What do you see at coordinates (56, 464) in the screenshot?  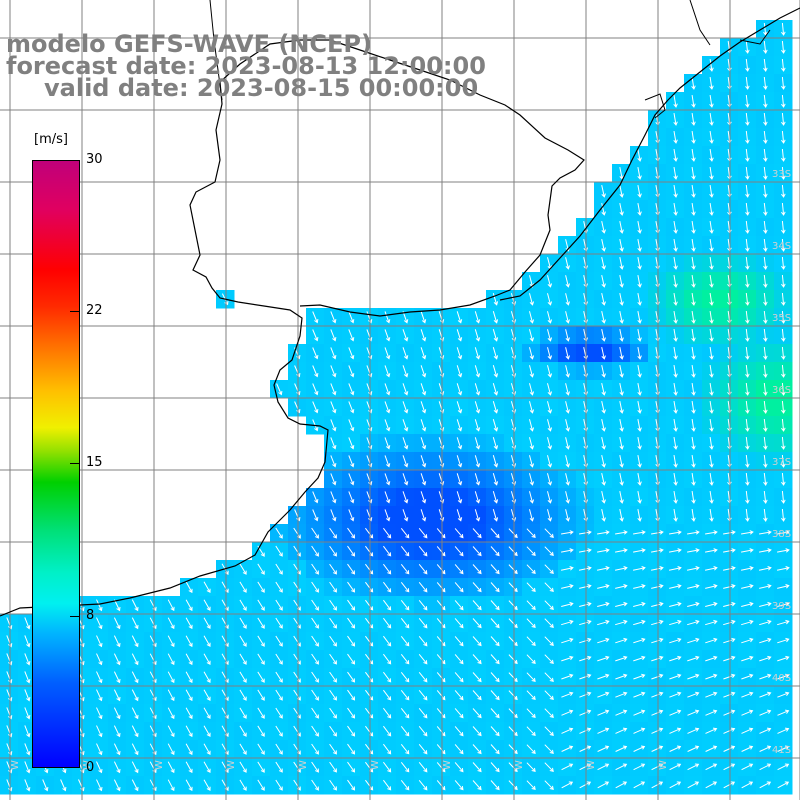 I see `colorbar` at bounding box center [56, 464].